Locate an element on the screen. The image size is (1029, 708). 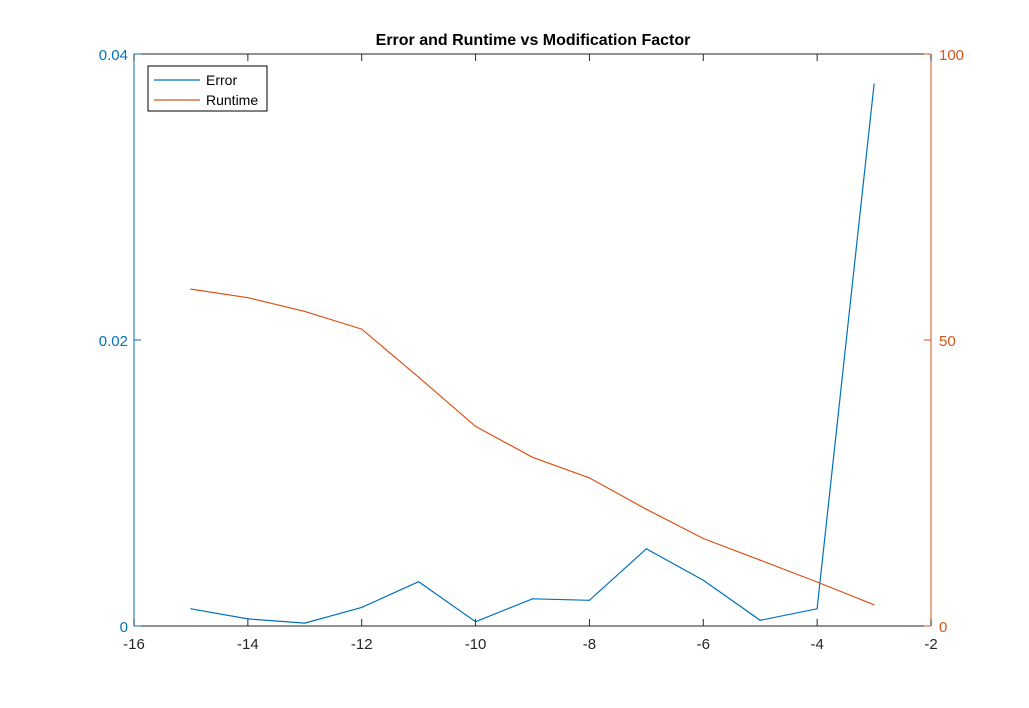
y-left-tick-label: 0 is located at coordinates (124, 627).